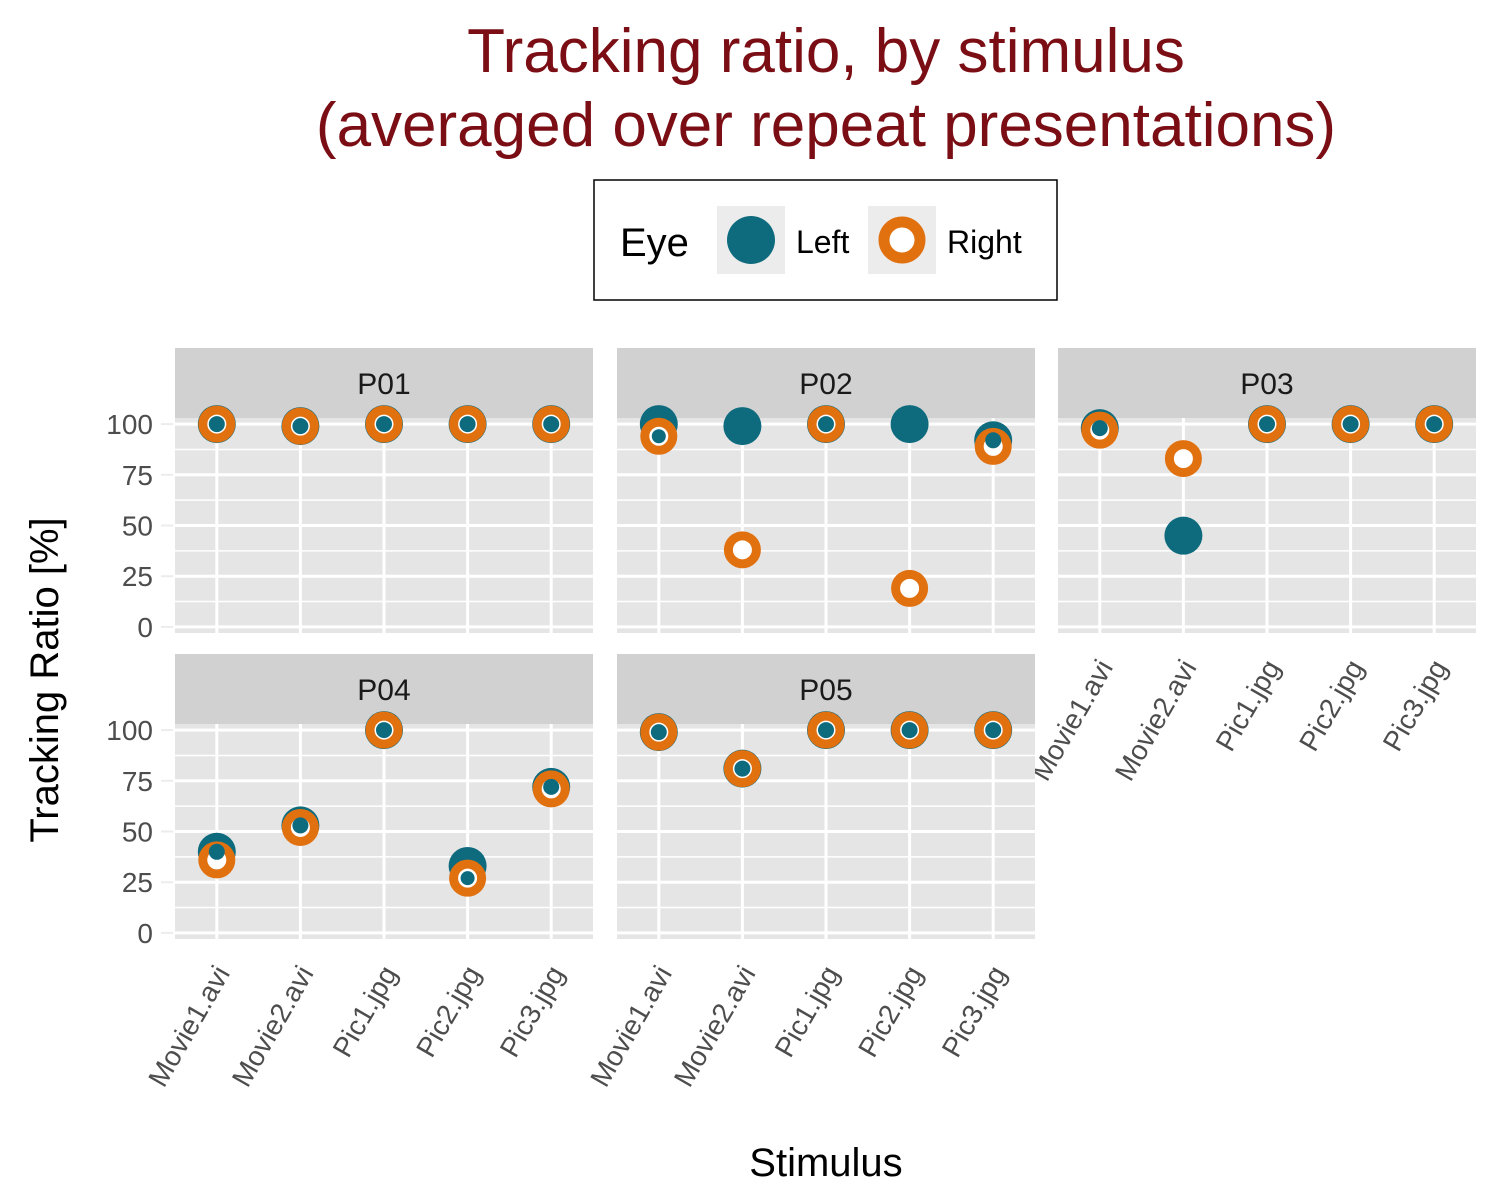  What do you see at coordinates (909, 424) in the screenshot?
I see `point-left-Pic2.jpg` at bounding box center [909, 424].